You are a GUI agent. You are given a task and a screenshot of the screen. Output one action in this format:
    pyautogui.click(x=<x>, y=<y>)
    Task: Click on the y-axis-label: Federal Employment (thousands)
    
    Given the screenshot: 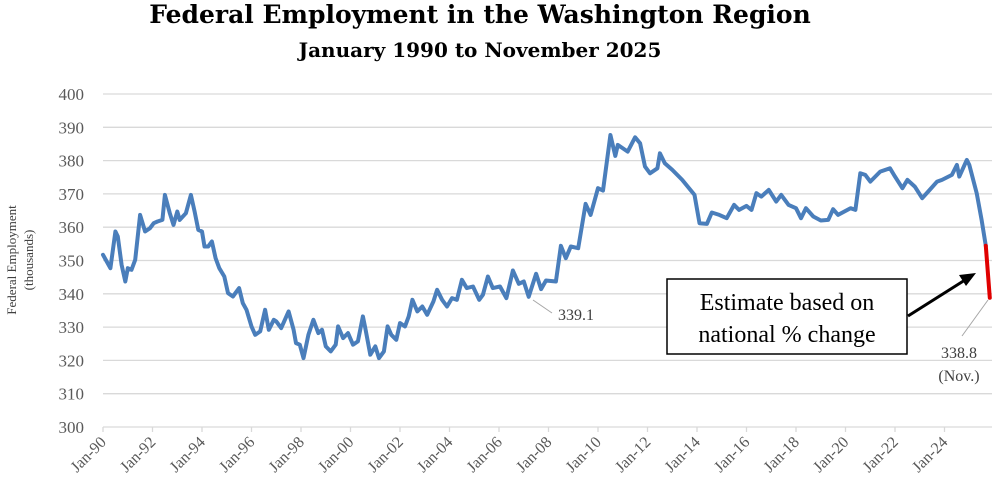 What is the action you would take?
    pyautogui.click(x=20, y=260)
    